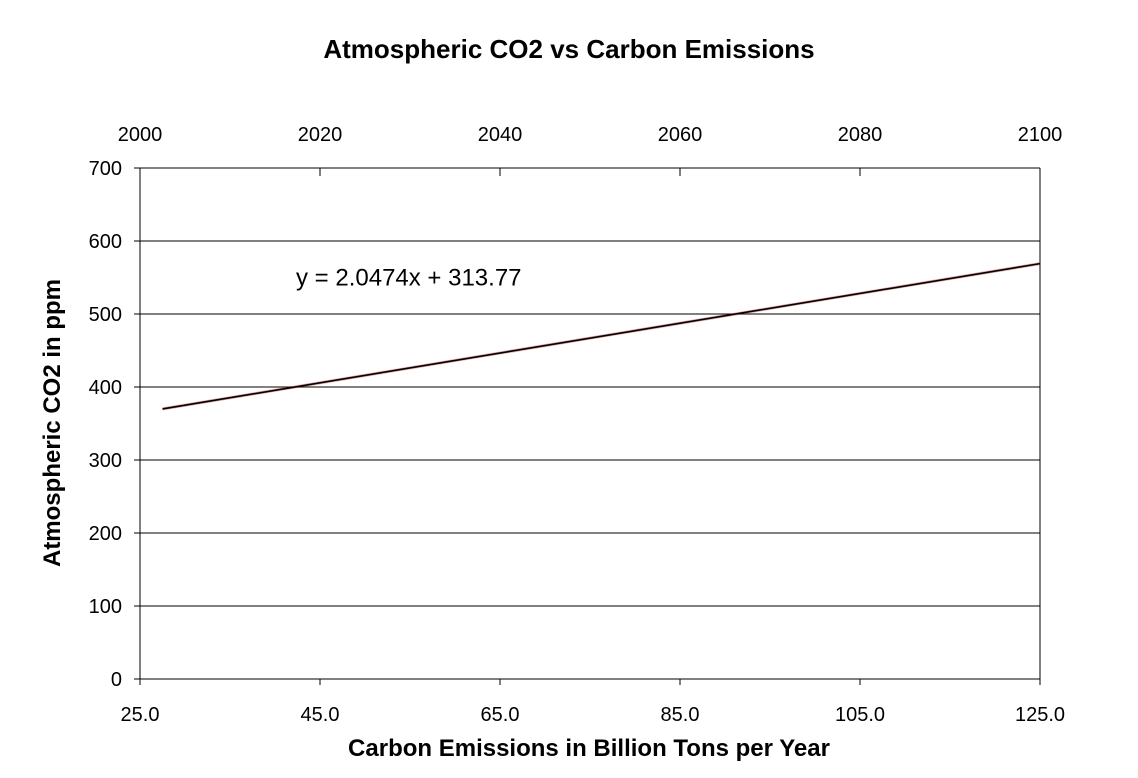  I want to click on annotations: y = 2.0474x + 313.77, so click(409, 278).